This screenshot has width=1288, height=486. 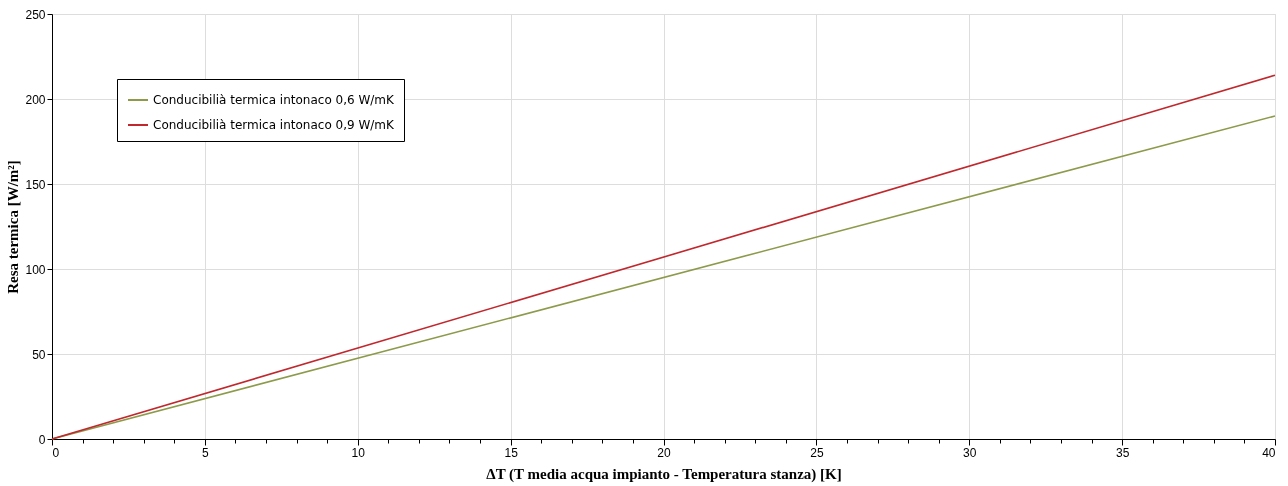 What do you see at coordinates (970, 452) in the screenshot?
I see `x-tick-label: 30` at bounding box center [970, 452].